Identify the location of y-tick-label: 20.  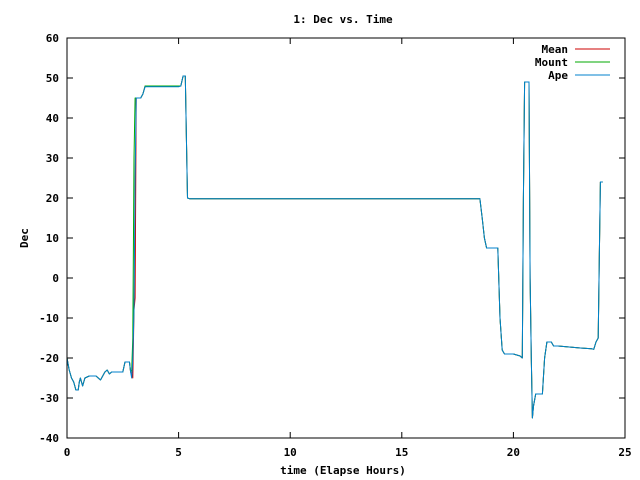
(52, 198).